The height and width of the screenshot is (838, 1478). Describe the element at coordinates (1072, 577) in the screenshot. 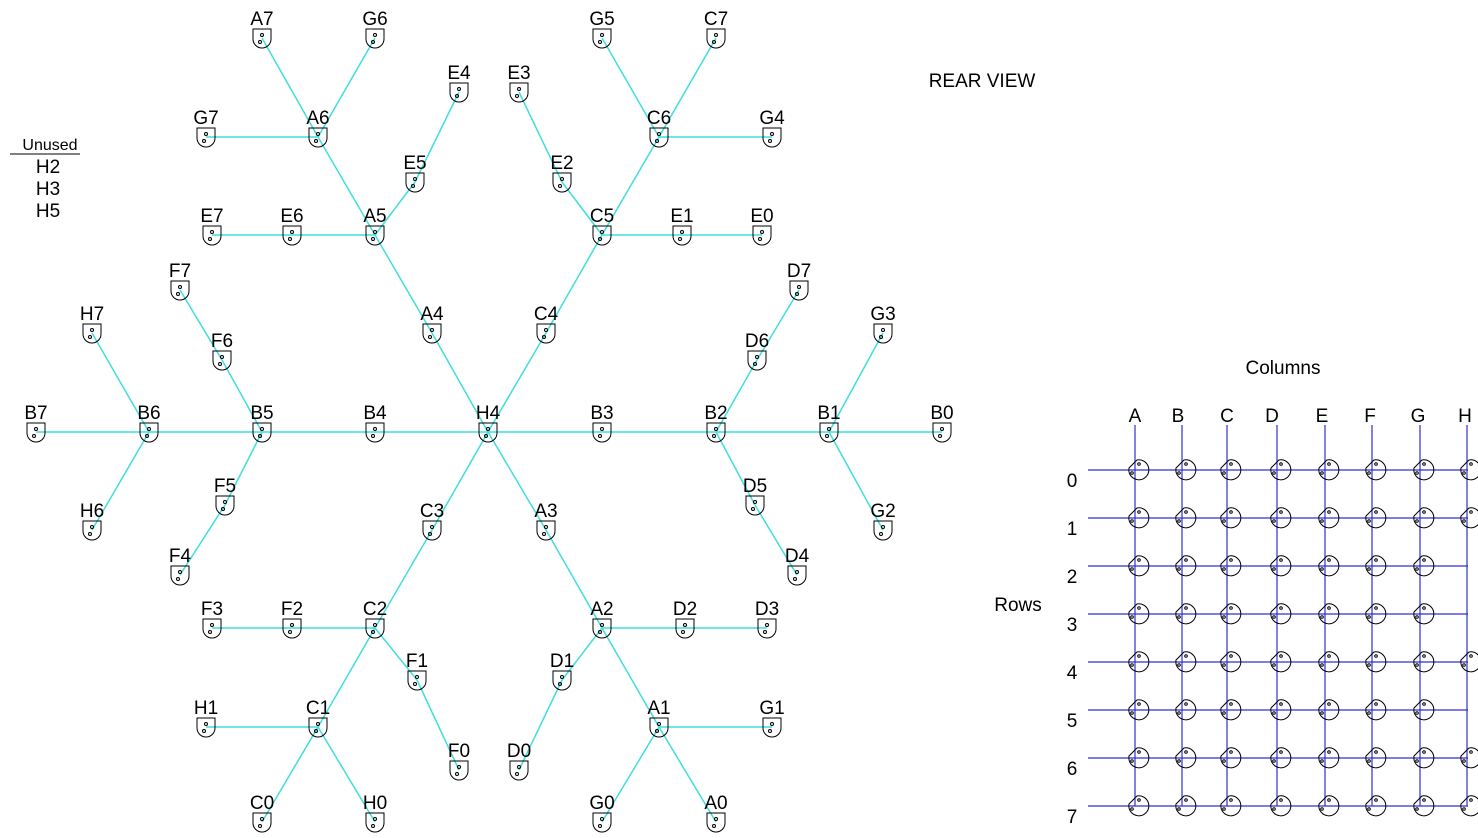

I see `row-label: 2` at that location.